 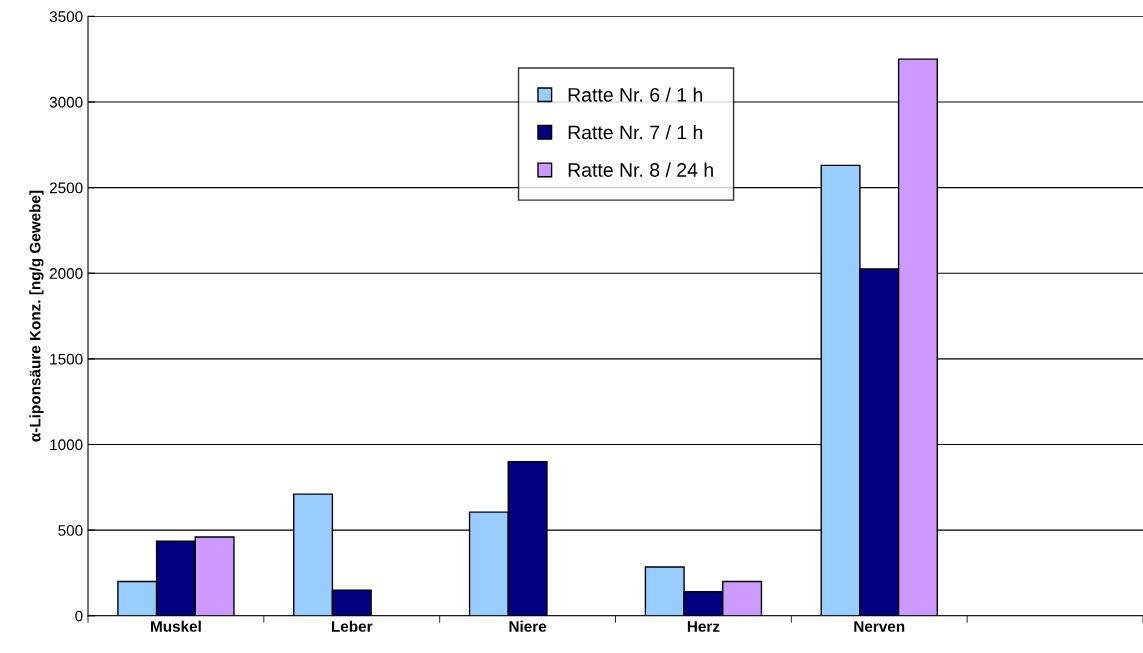 What do you see at coordinates (66, 273) in the screenshot?
I see `y-tick-label: 2000` at bounding box center [66, 273].